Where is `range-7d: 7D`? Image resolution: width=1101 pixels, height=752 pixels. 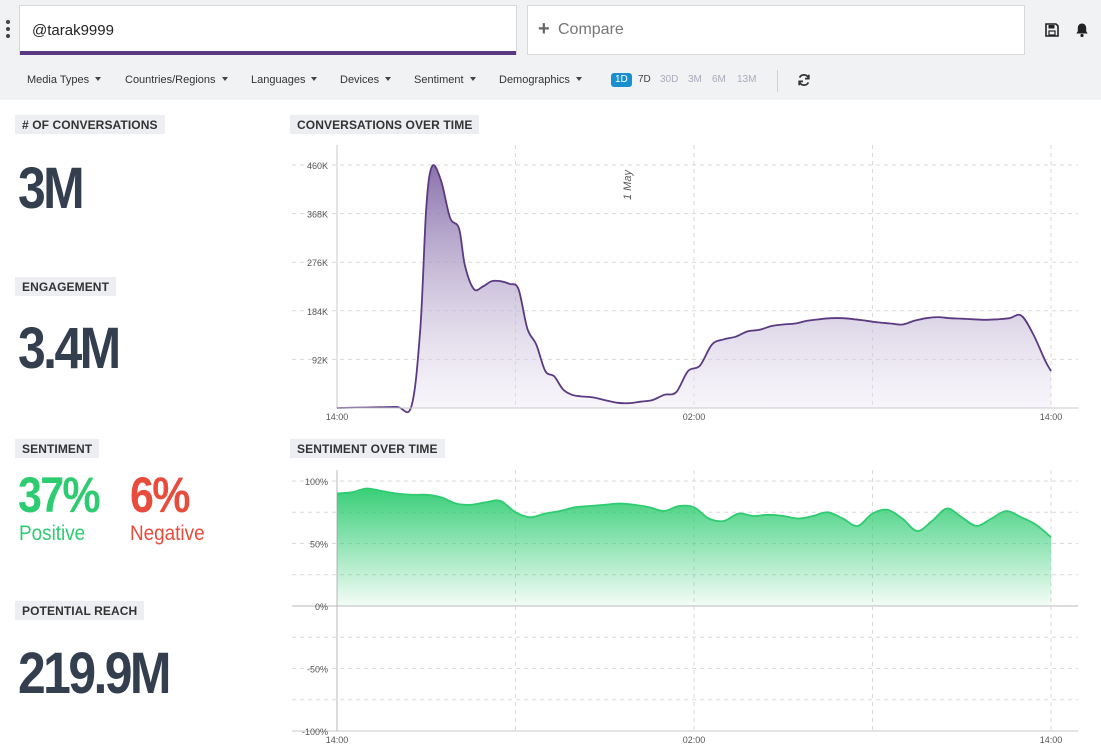 range-7d: 7D is located at coordinates (644, 79).